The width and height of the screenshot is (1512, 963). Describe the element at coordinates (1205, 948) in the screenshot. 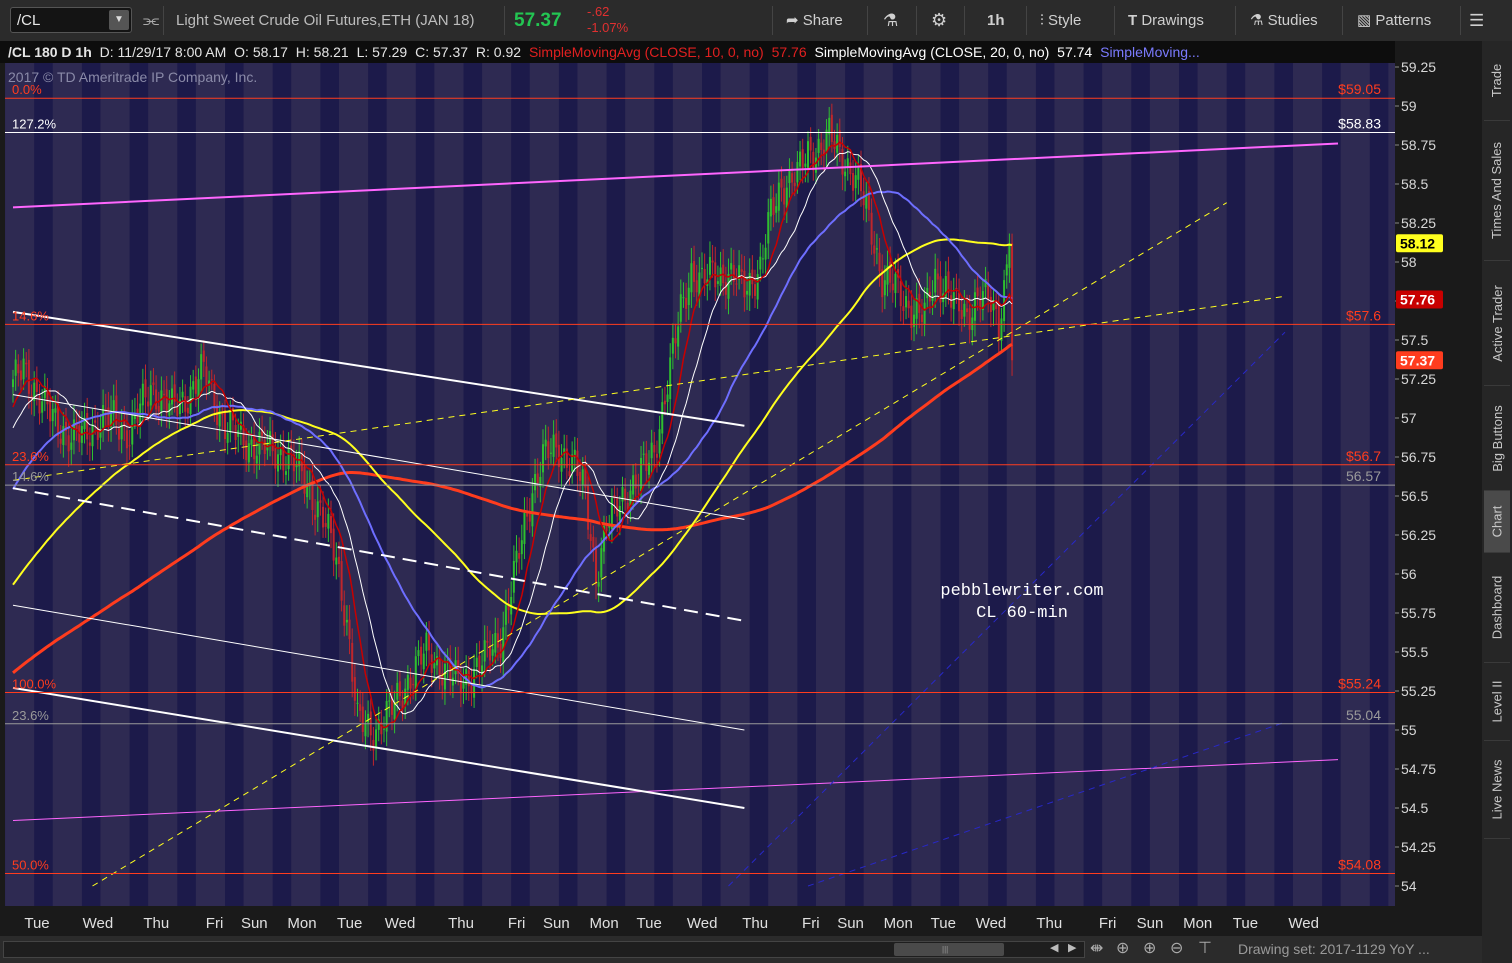

I see `drawing-tool-icon: ⊤` at that location.